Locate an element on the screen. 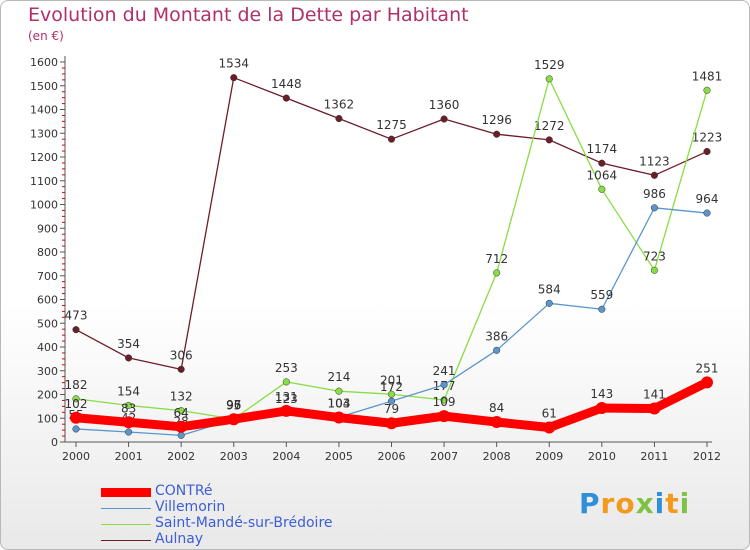 The width and height of the screenshot is (750, 550). data-label-saint-mande-sur-bredoire: 154 is located at coordinates (128, 391).